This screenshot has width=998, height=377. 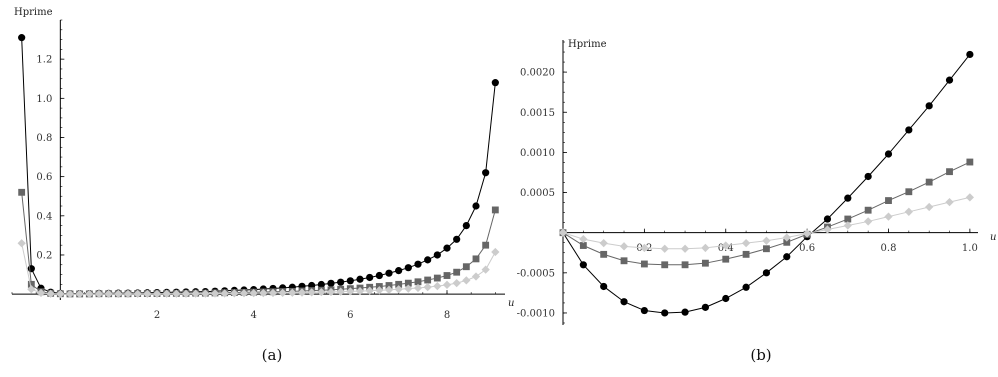 What do you see at coordinates (44, 138) in the screenshot?
I see `panel-a-y-tick-label: 0.8` at bounding box center [44, 138].